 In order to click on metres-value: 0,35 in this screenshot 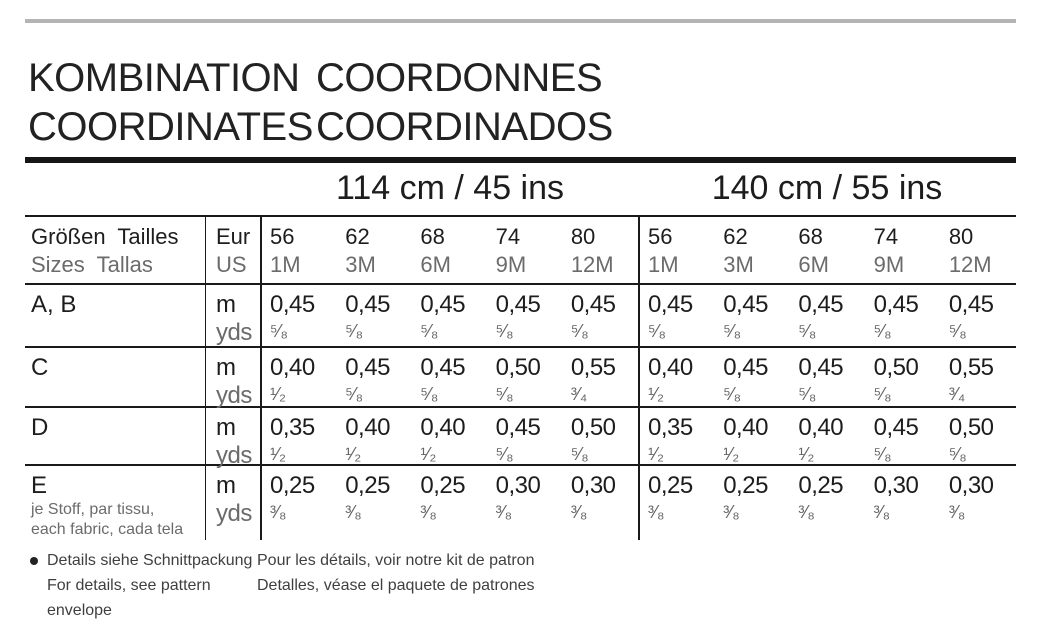, I will do `click(292, 427)`.